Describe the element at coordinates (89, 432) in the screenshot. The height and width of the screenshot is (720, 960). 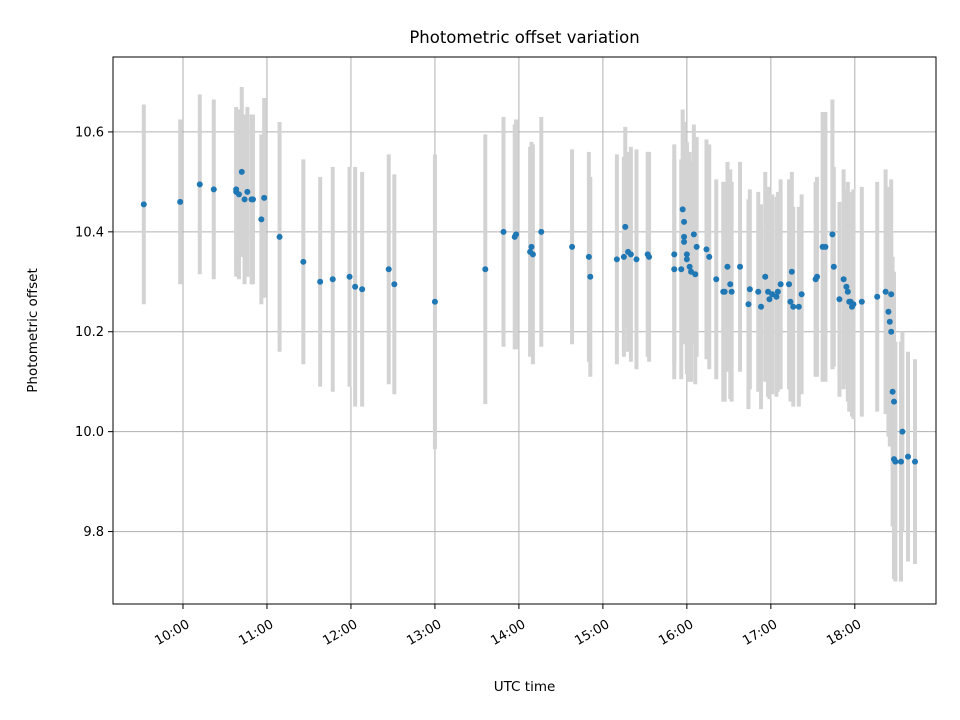
I see `y-tick-label: 10.0` at that location.